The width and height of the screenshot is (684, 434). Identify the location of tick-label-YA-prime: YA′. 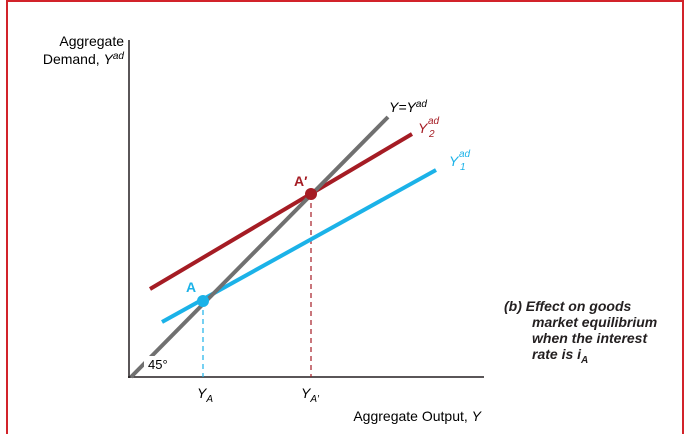
(310, 395).